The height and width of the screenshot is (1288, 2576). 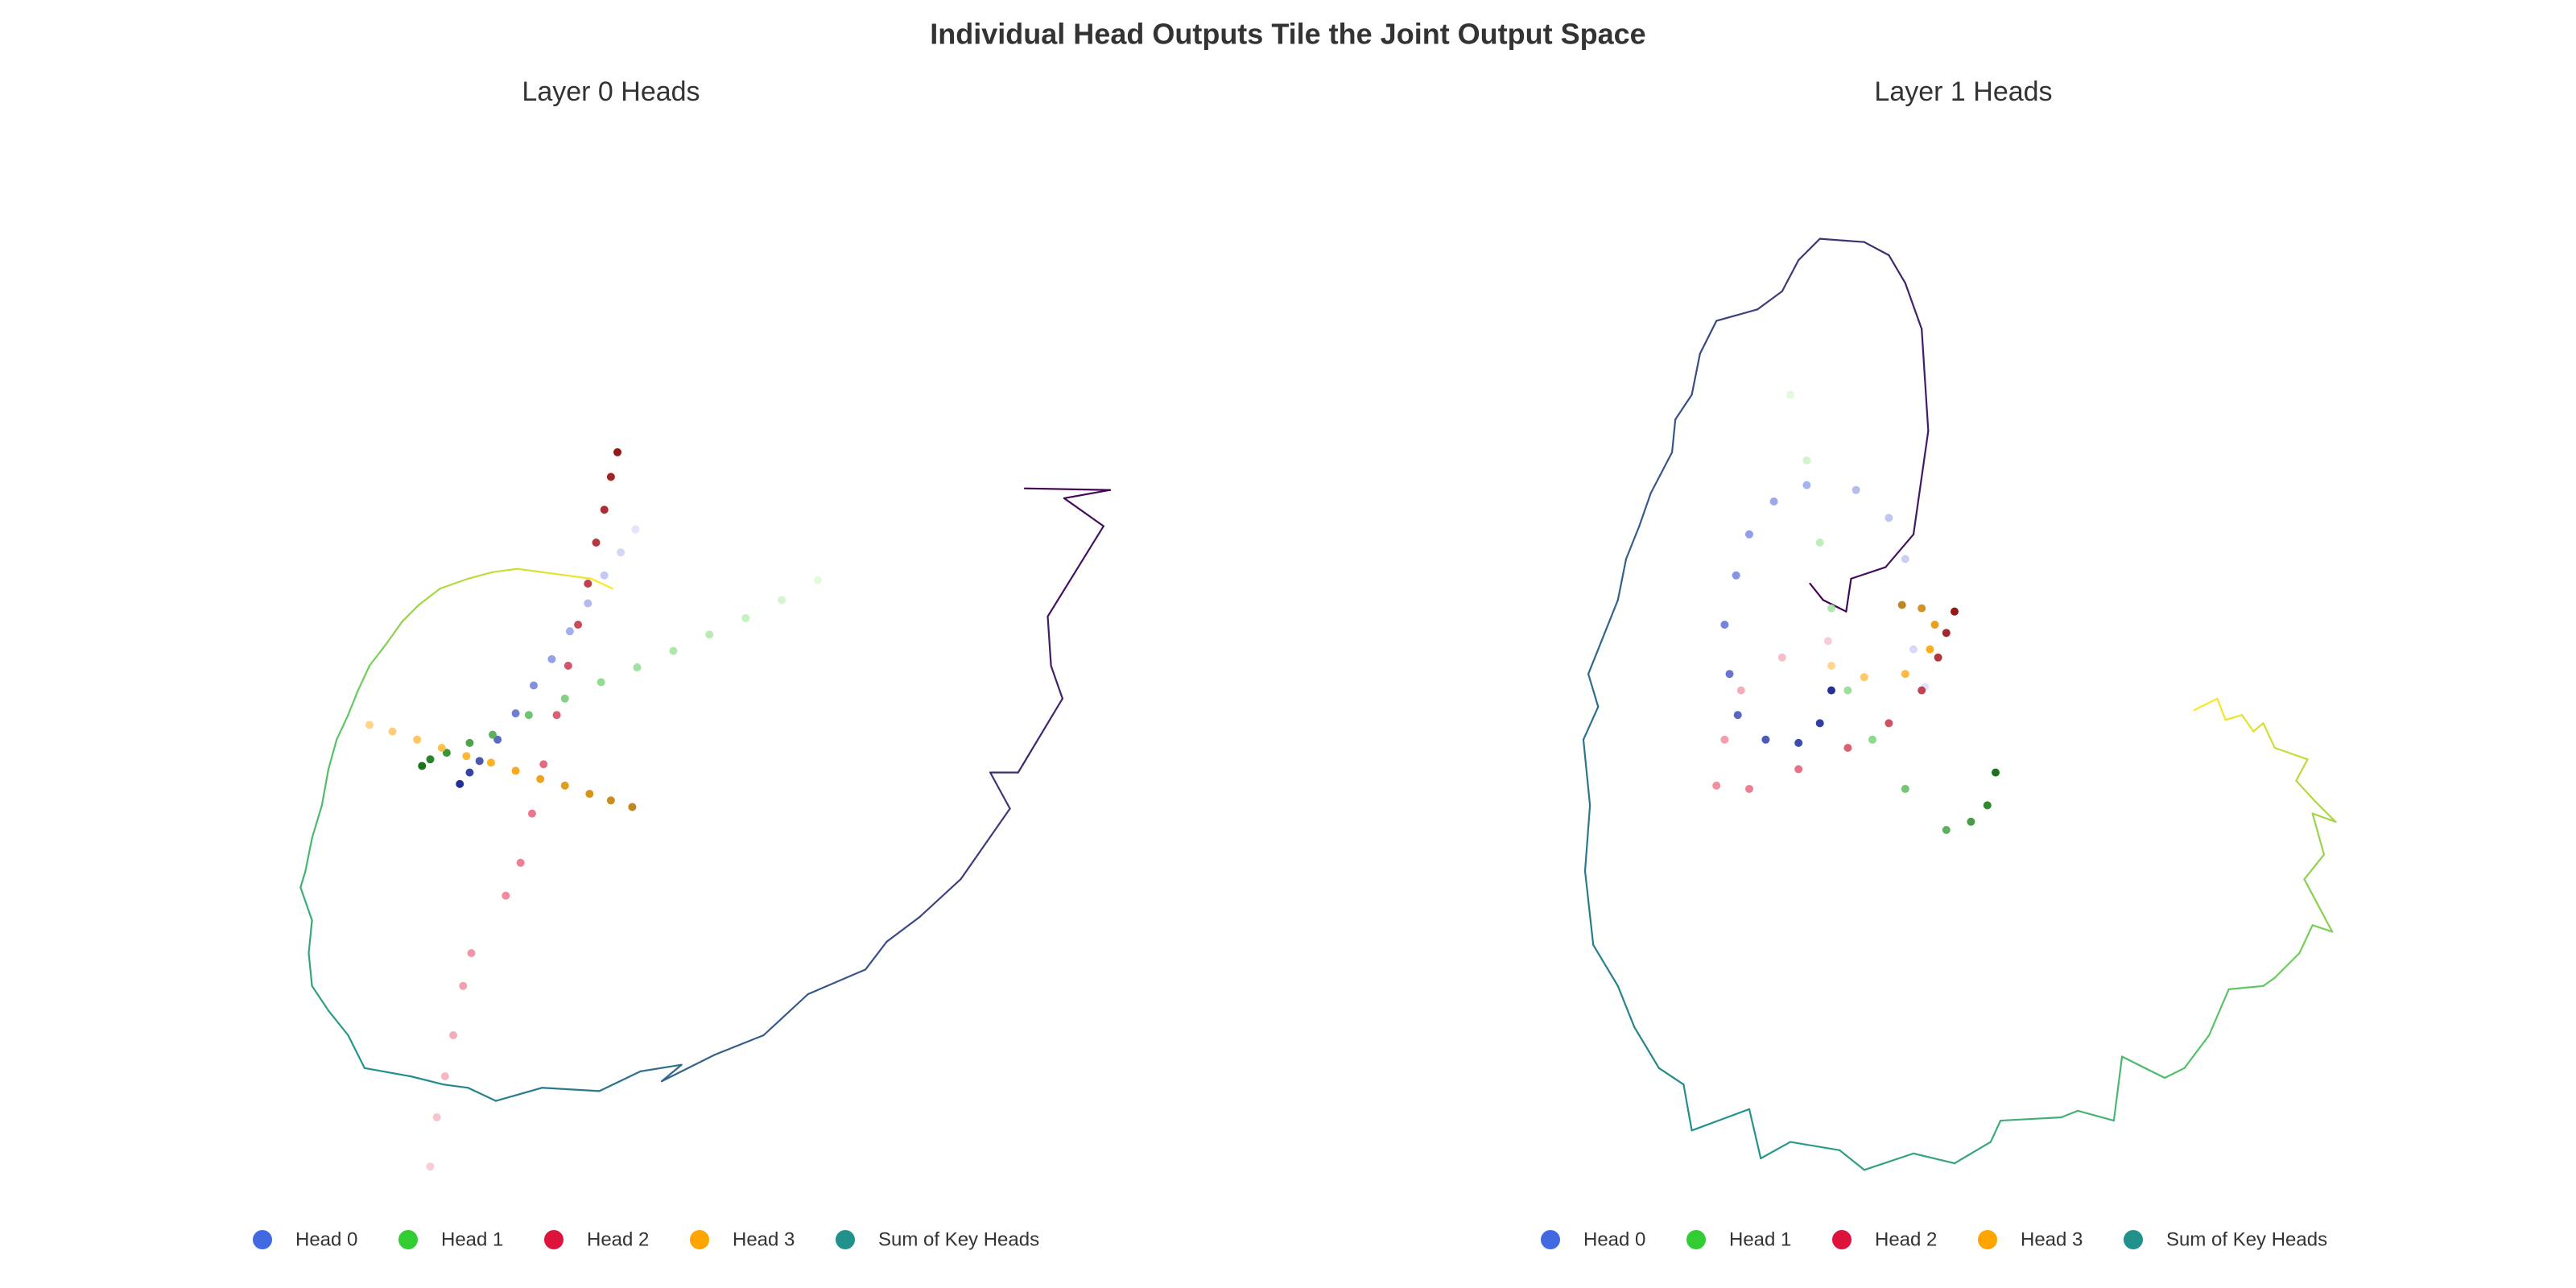 I want to click on legend-label: Head 2, so click(x=1906, y=1239).